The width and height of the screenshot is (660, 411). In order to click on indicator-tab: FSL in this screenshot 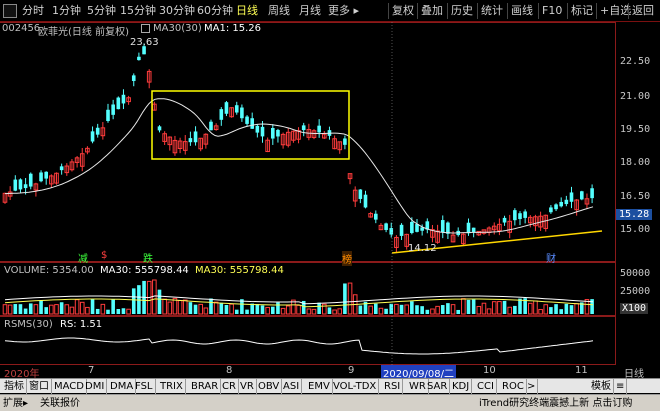, I will do `click(144, 386)`.